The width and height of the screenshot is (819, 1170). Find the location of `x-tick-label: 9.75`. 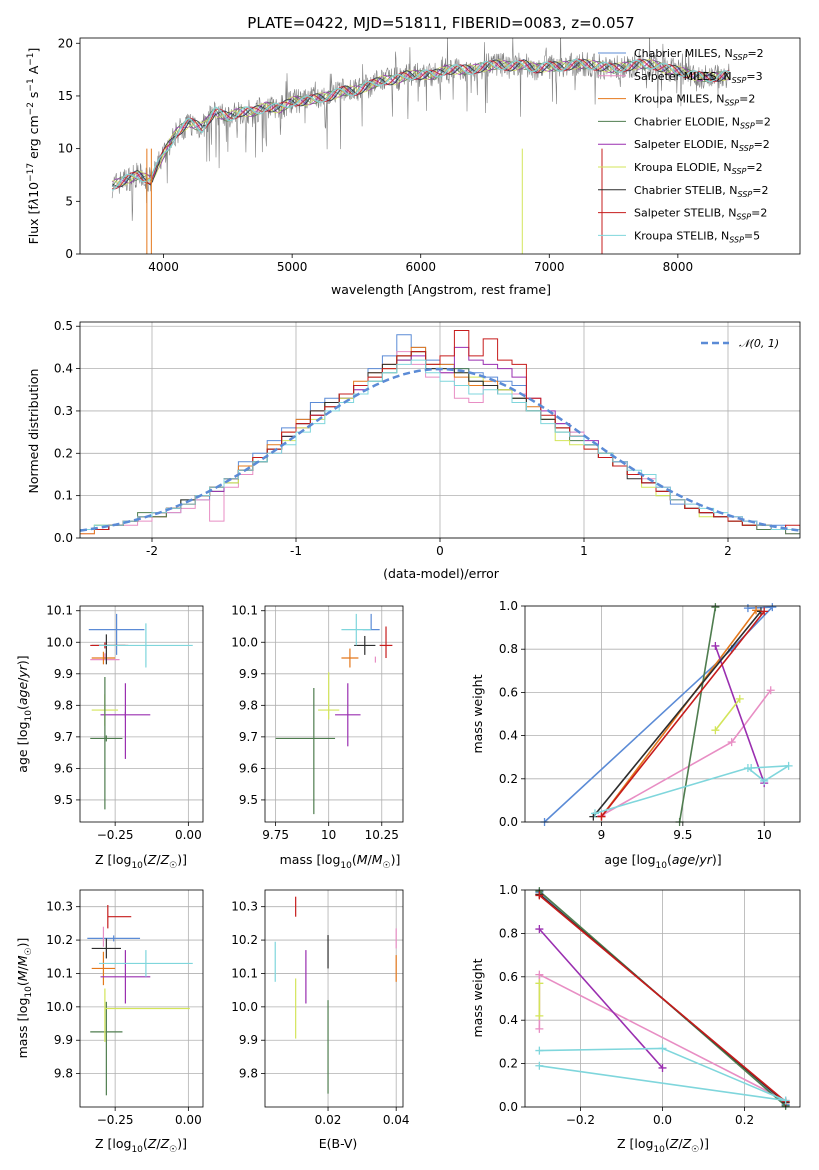

x-tick-label: 9.75 is located at coordinates (275, 835).